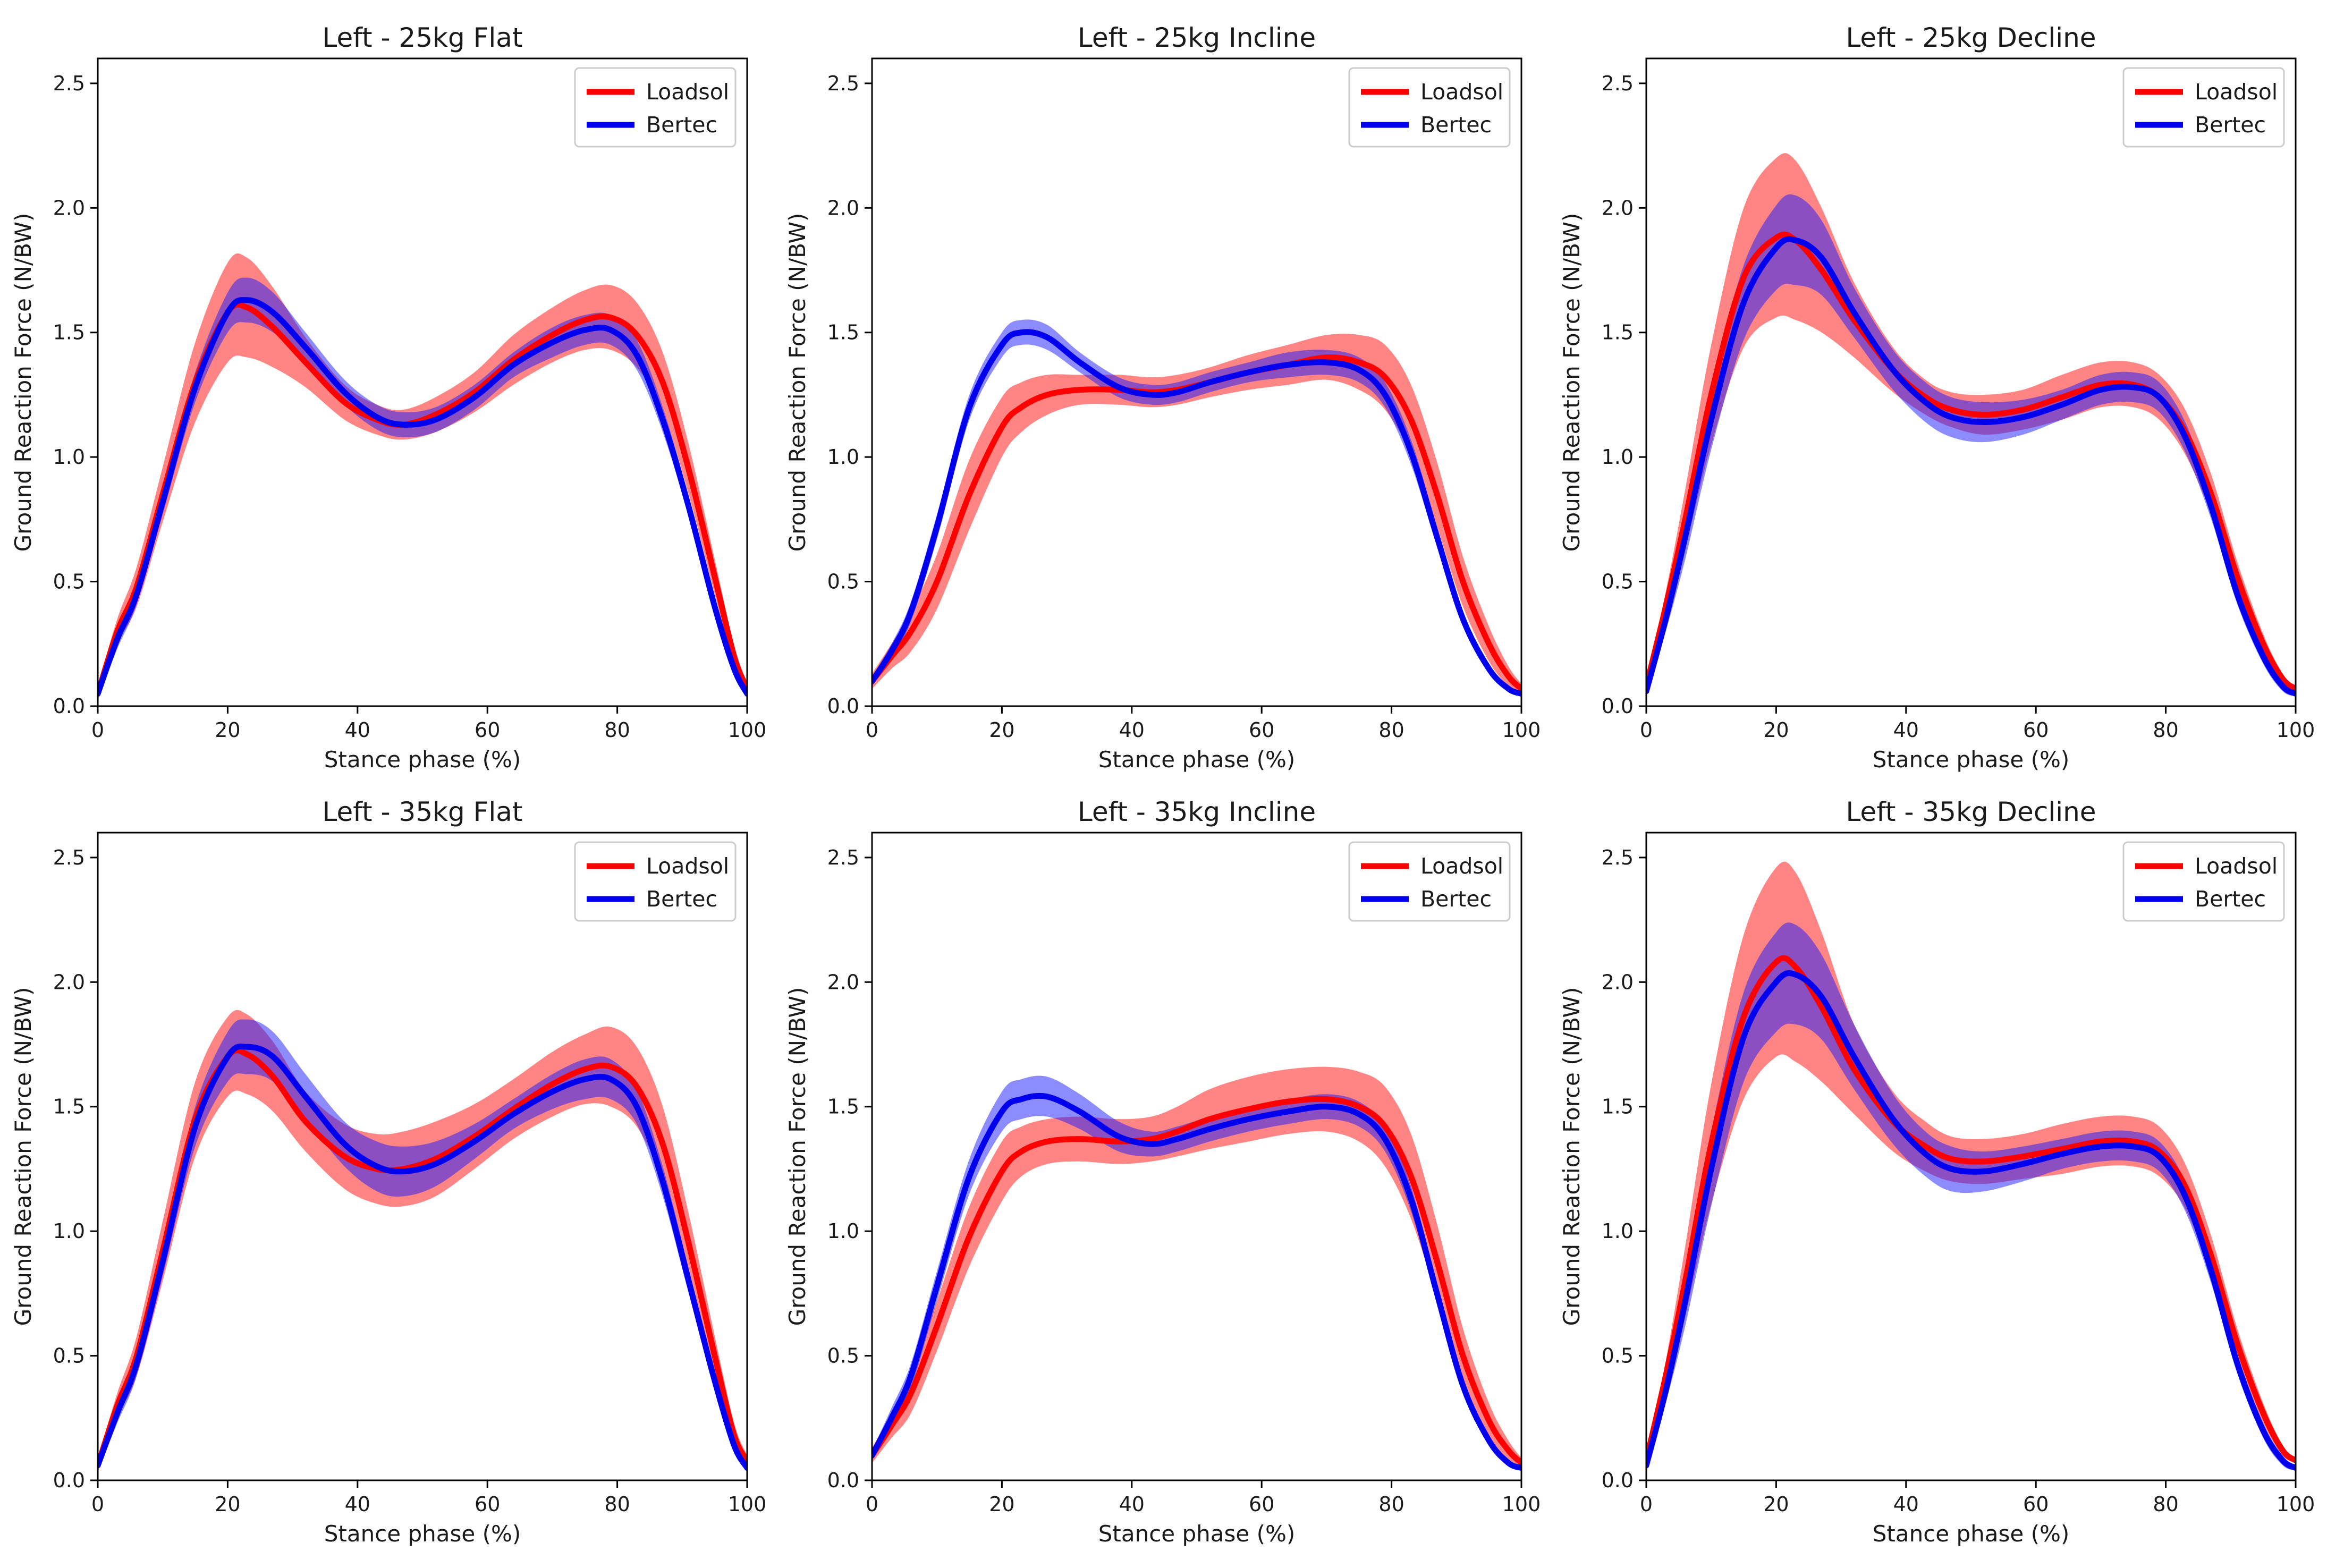 Image resolution: width=2327 pixels, height=1568 pixels. I want to click on panel-title: Left - 35kg Flat, so click(422, 811).